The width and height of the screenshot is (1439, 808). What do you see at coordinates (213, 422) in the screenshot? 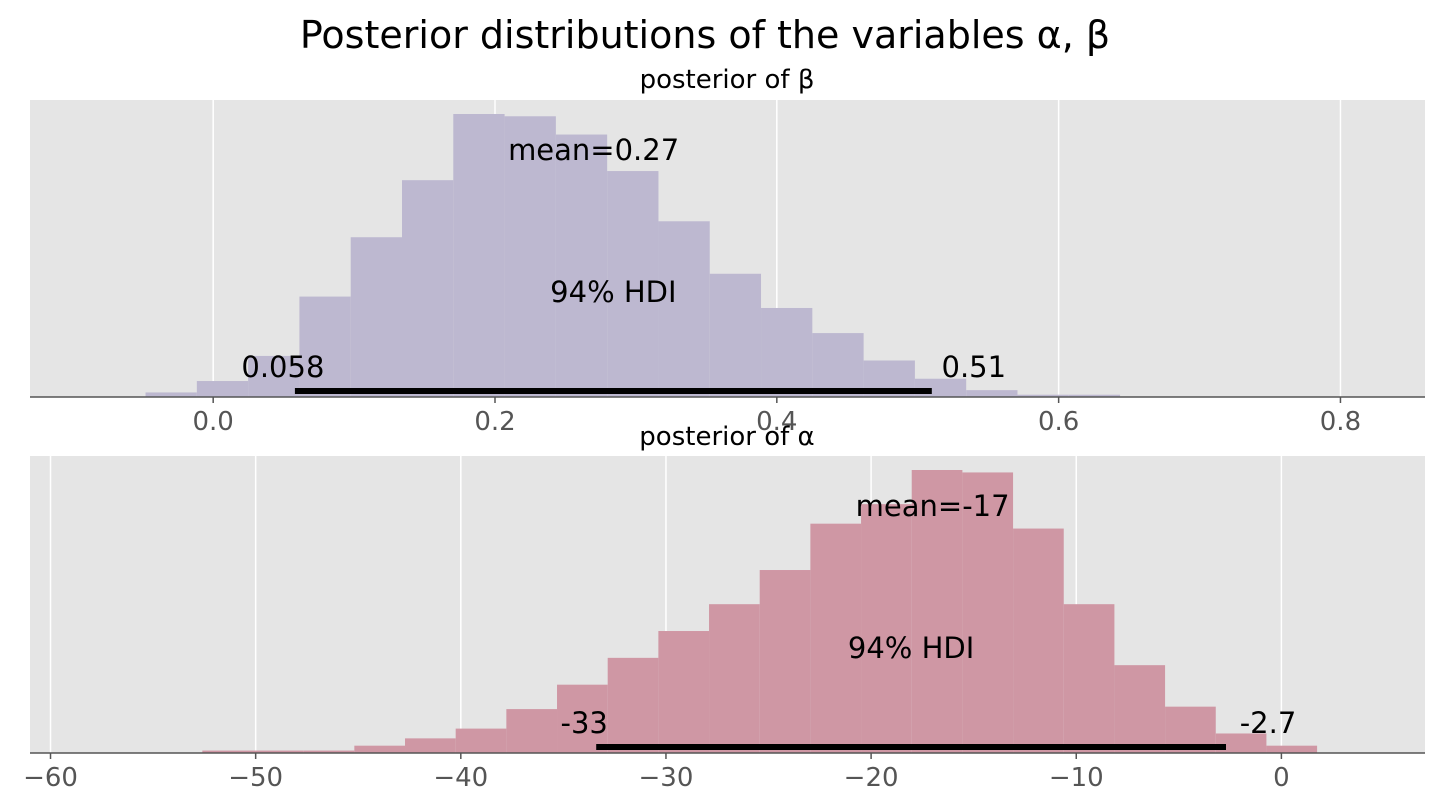
I see `beta-tick-label-0: 0.0` at bounding box center [213, 422].